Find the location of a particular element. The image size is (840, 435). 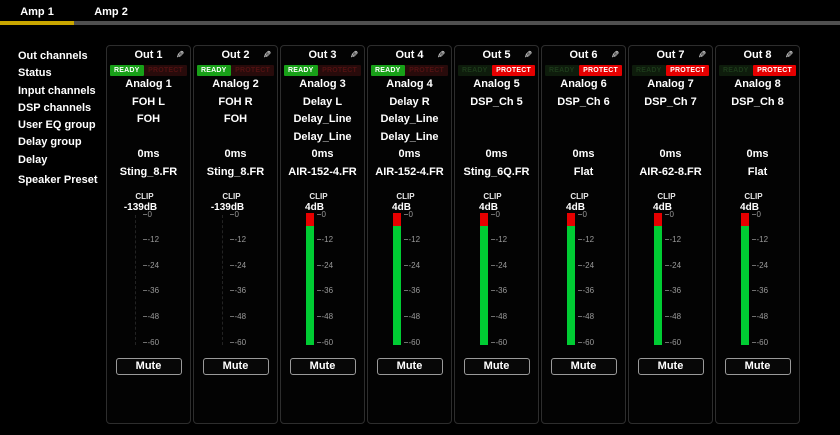

channel-header: Out 2 ✎ is located at coordinates (235, 56).